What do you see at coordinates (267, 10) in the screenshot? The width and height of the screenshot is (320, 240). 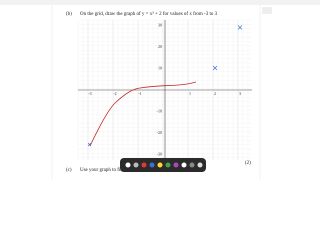 I see `page-tab` at bounding box center [267, 10].